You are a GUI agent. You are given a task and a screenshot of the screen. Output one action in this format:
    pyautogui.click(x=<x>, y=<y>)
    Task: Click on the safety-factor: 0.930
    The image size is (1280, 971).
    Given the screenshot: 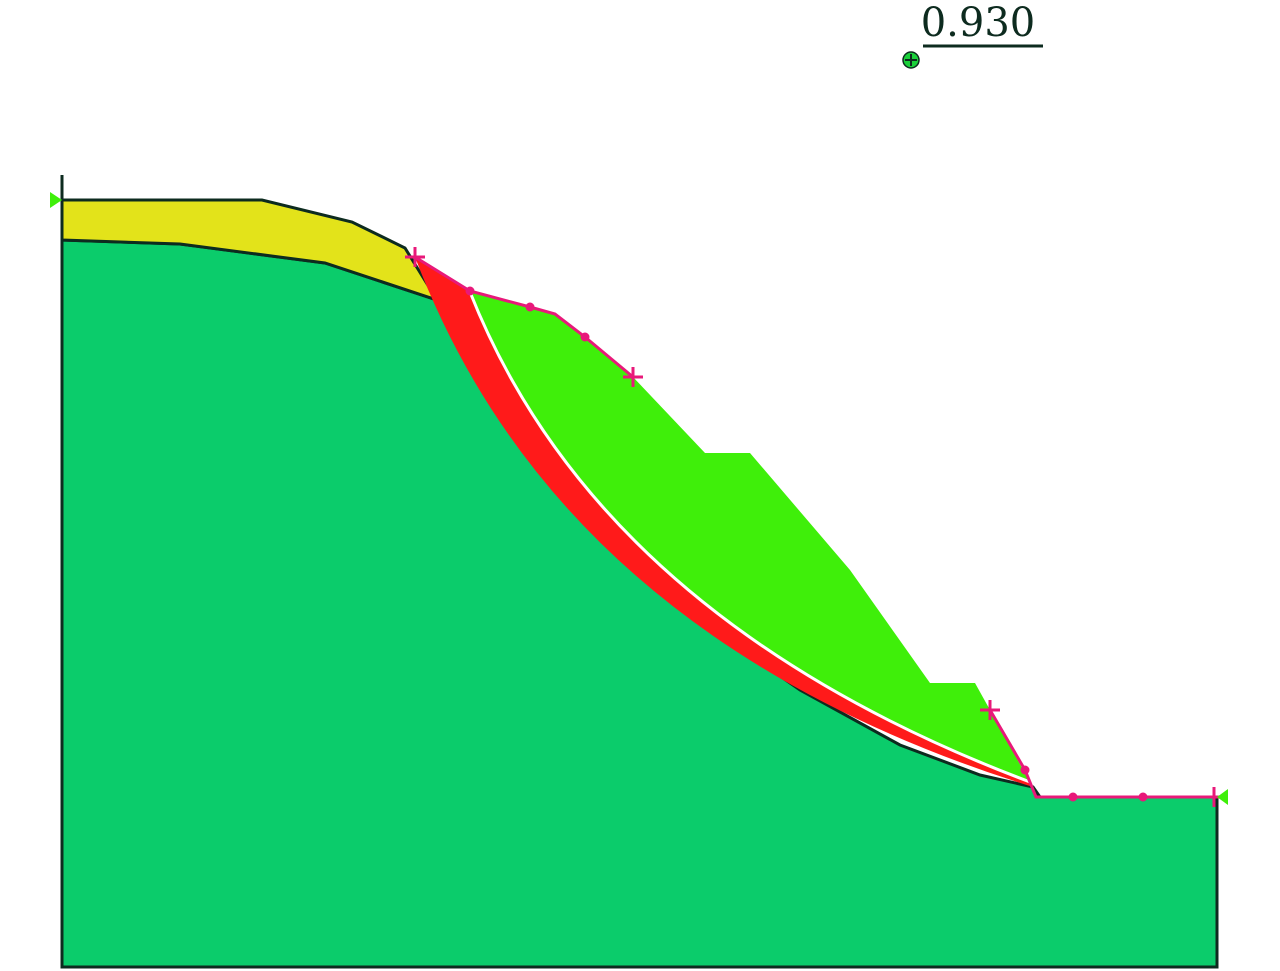 What is the action you would take?
    pyautogui.click(x=978, y=23)
    